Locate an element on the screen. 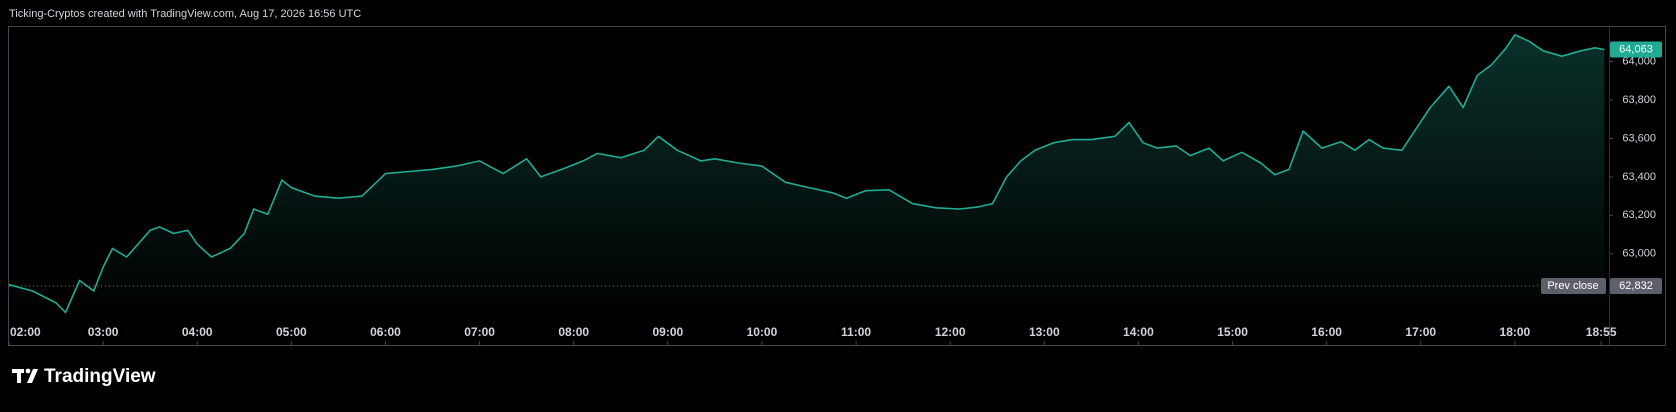  x-tick-label: 18:00 is located at coordinates (1515, 332).